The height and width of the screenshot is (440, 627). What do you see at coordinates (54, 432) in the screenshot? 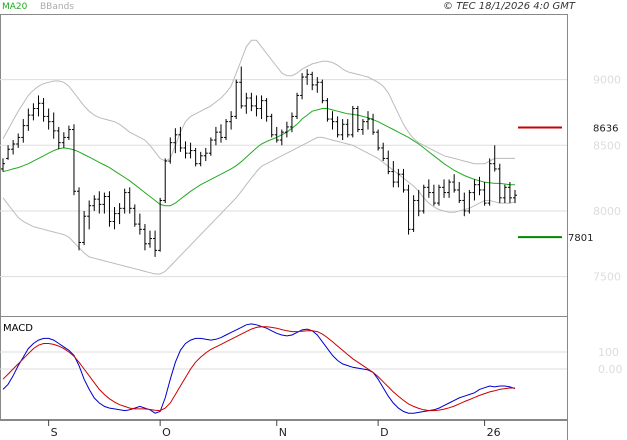
I see `x-tick-label: S` at bounding box center [54, 432].